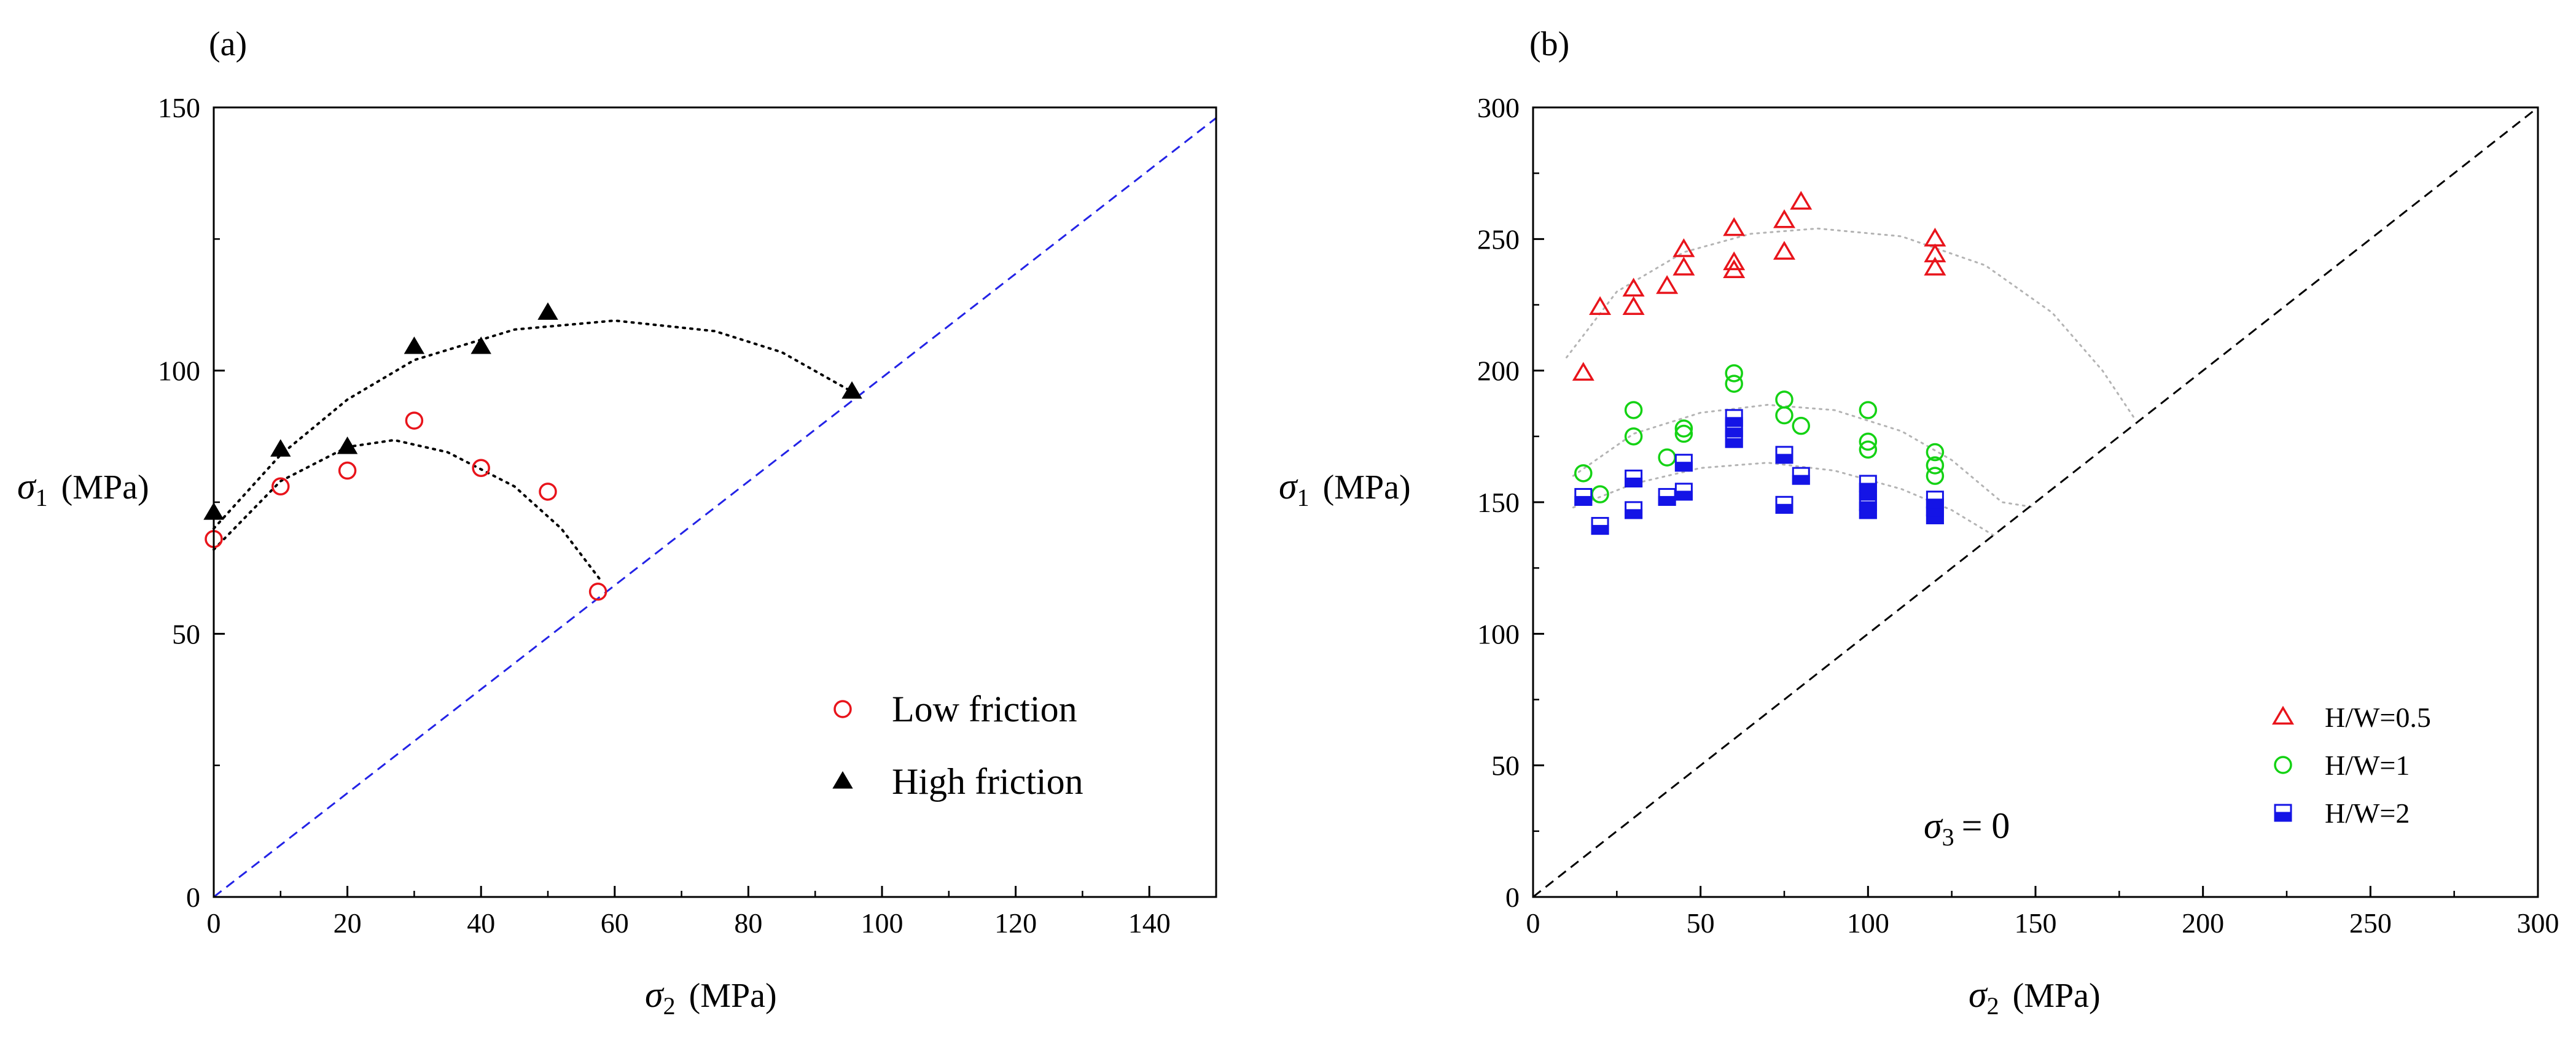 This screenshot has width=2576, height=1040. I want to click on panel-a-y-subscript: 1, so click(42, 498).